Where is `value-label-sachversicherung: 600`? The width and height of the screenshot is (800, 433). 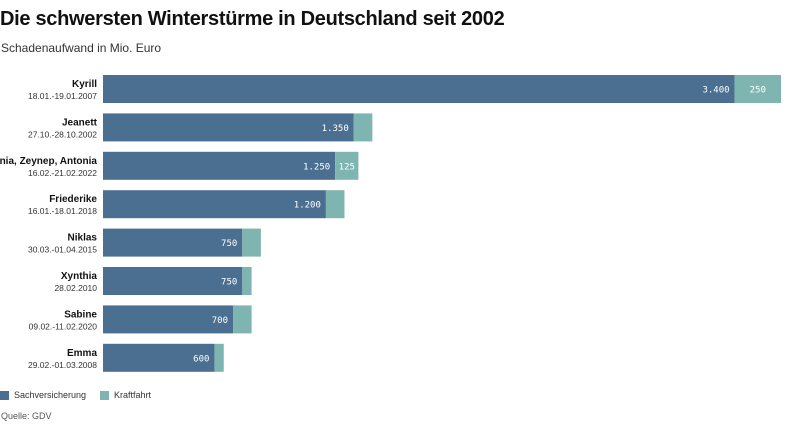 value-label-sachversicherung: 600 is located at coordinates (201, 359).